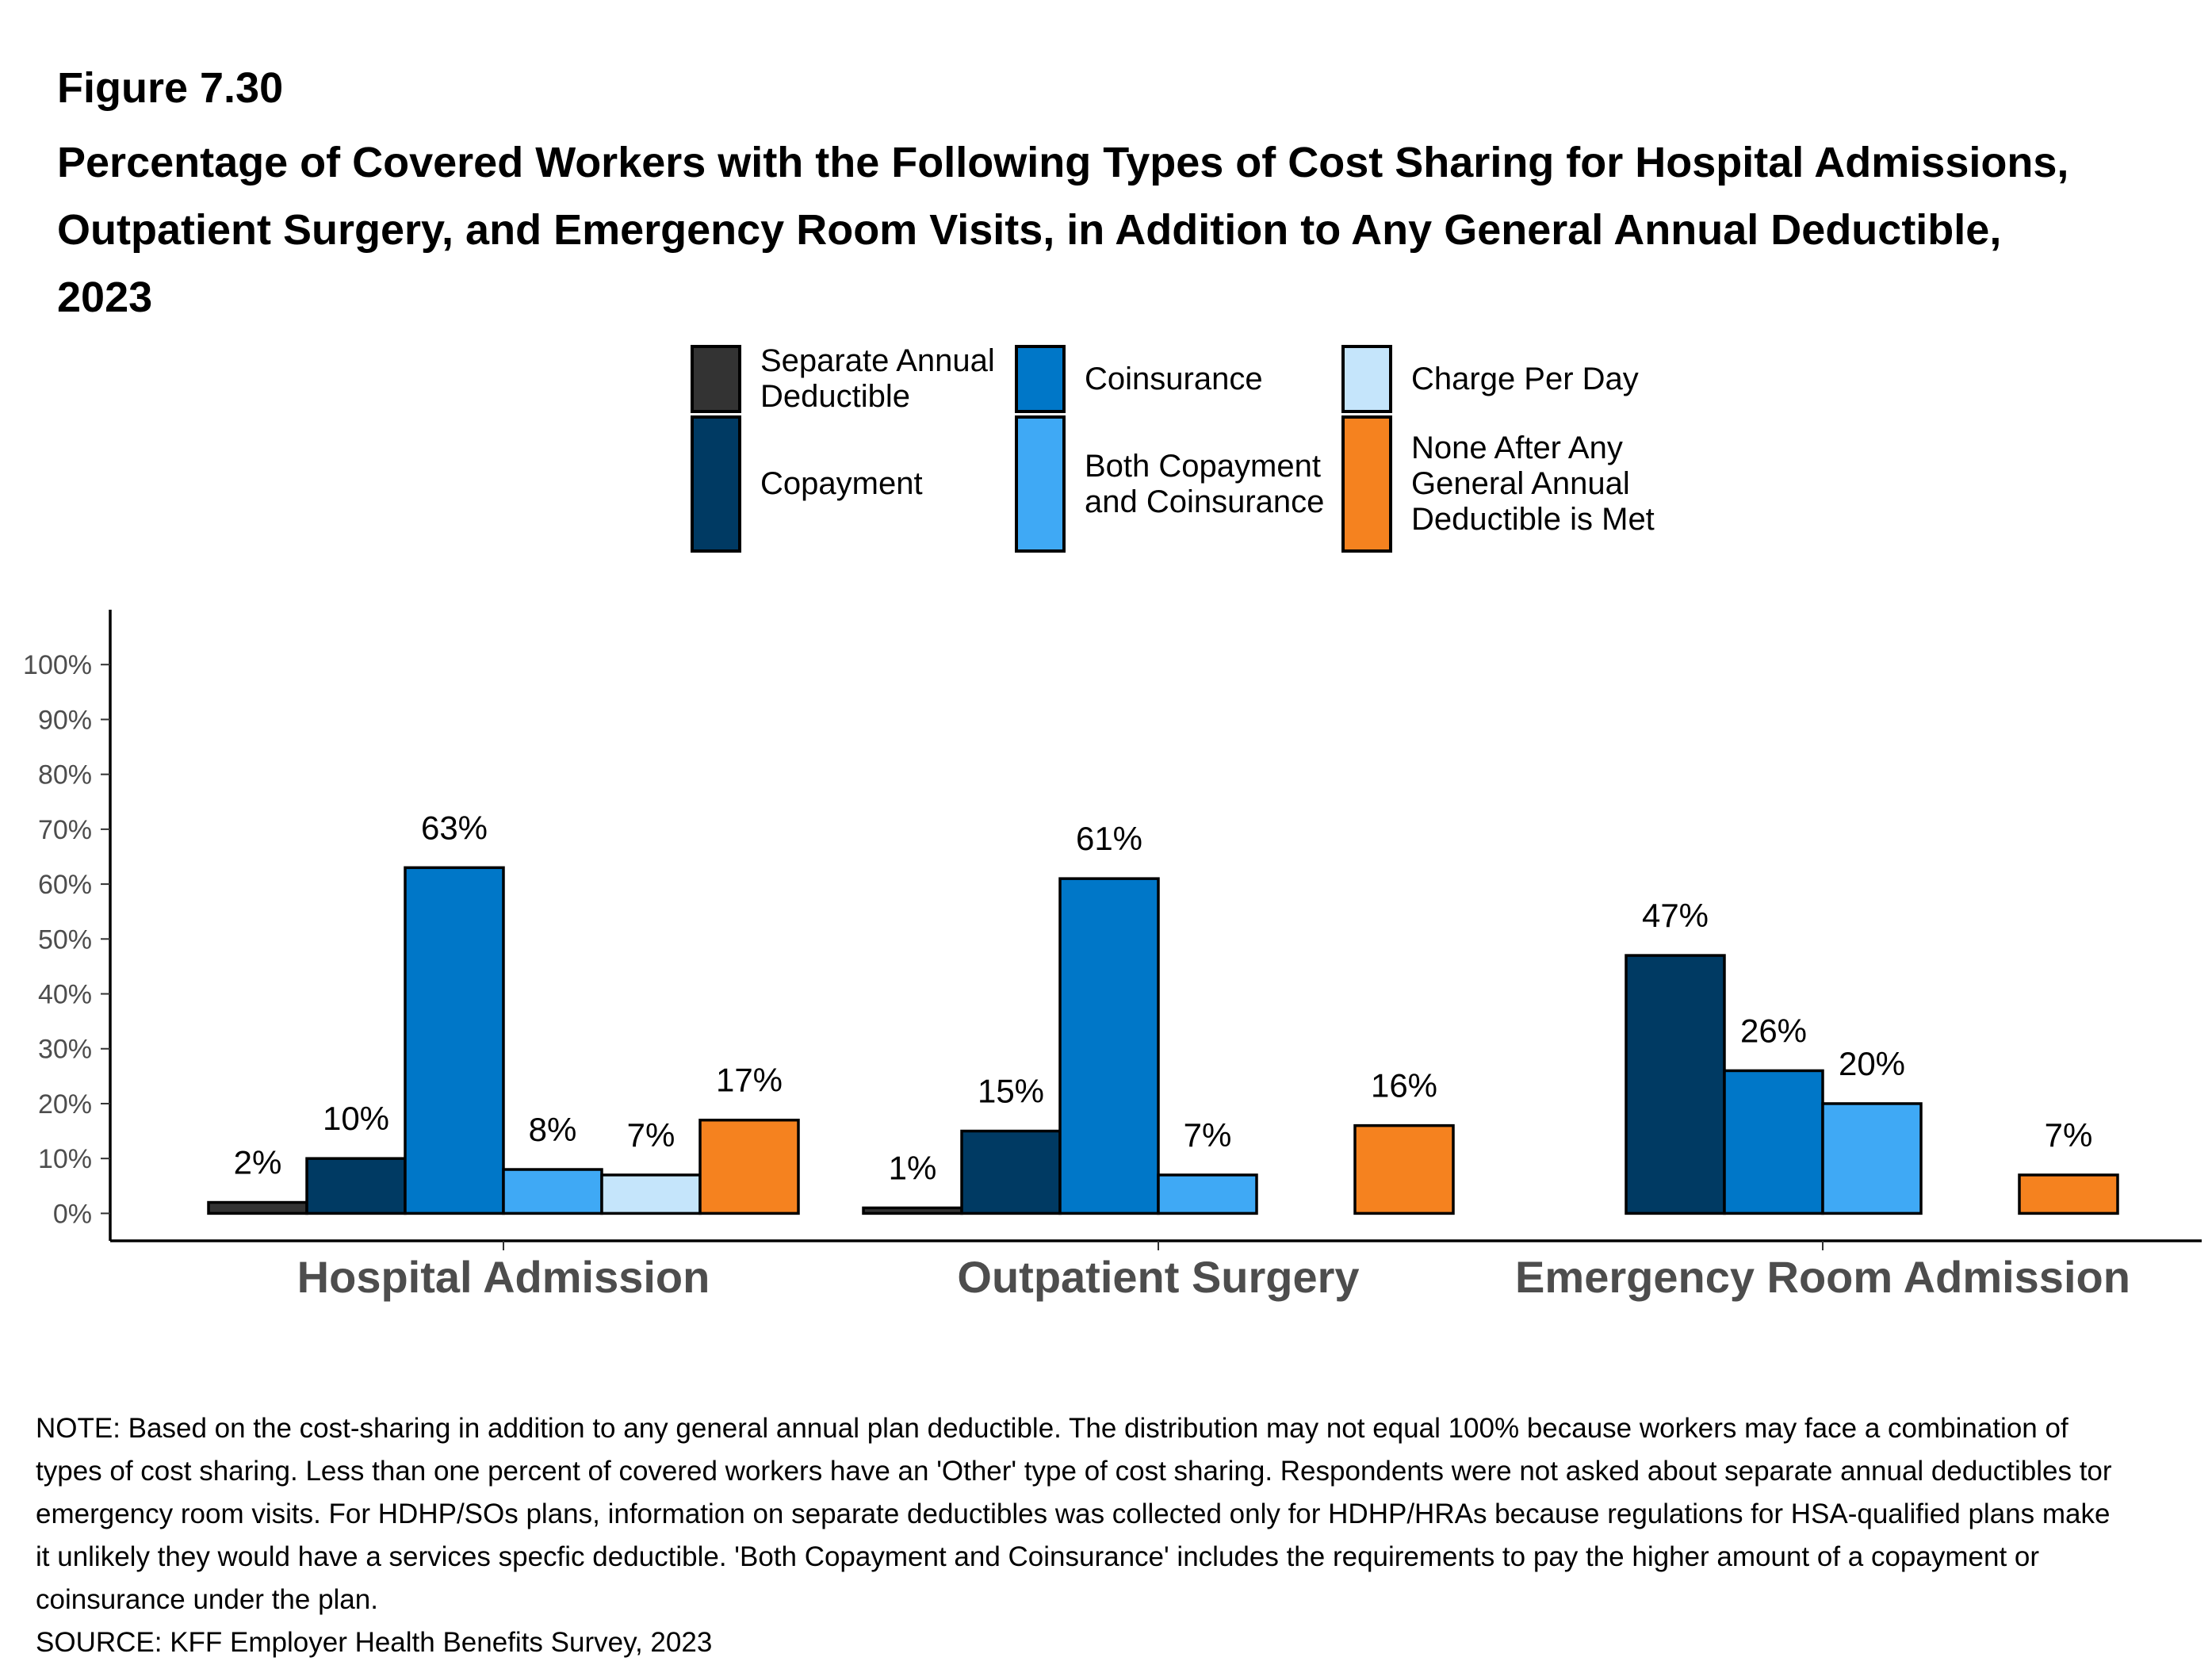 Image resolution: width=2212 pixels, height=1665 pixels. I want to click on value-label: 17%, so click(749, 1080).